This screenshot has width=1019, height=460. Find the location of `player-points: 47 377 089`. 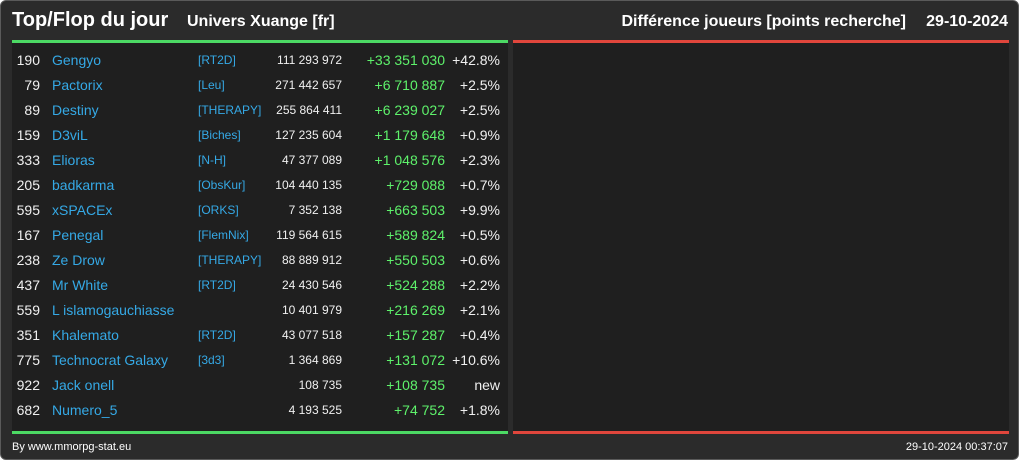

player-points: 47 377 089 is located at coordinates (311, 160).